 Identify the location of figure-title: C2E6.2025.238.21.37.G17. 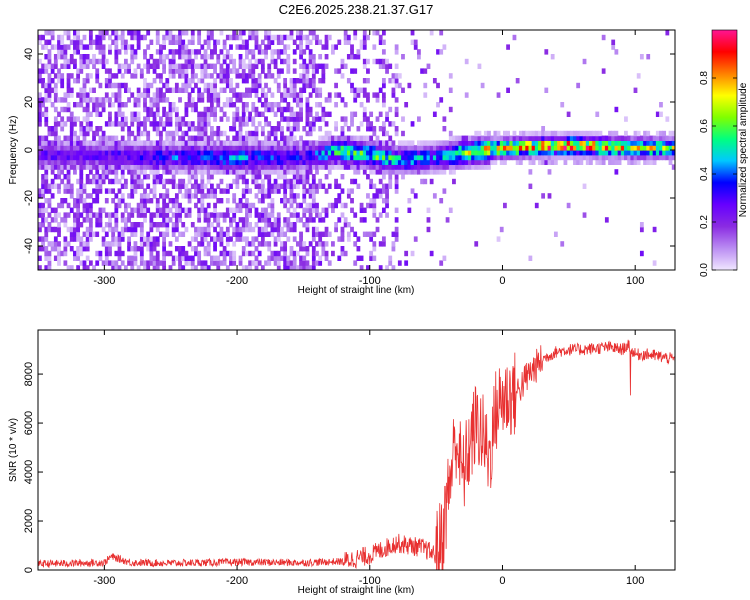
(356, 9).